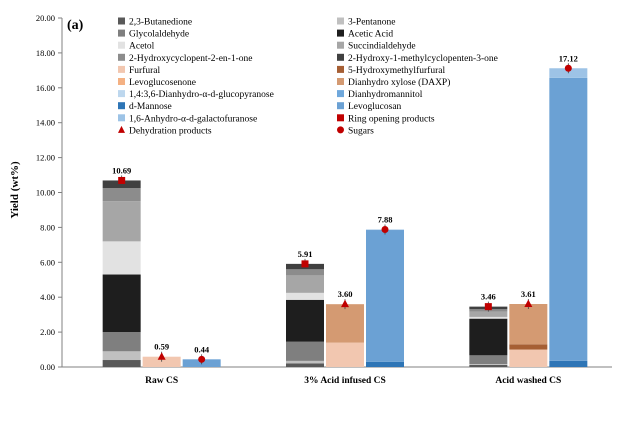 Image resolution: width=640 pixels, height=427 pixels. I want to click on legend-label: 2-Hydroxy-1-methylcyclopenten-3-one, so click(423, 59).